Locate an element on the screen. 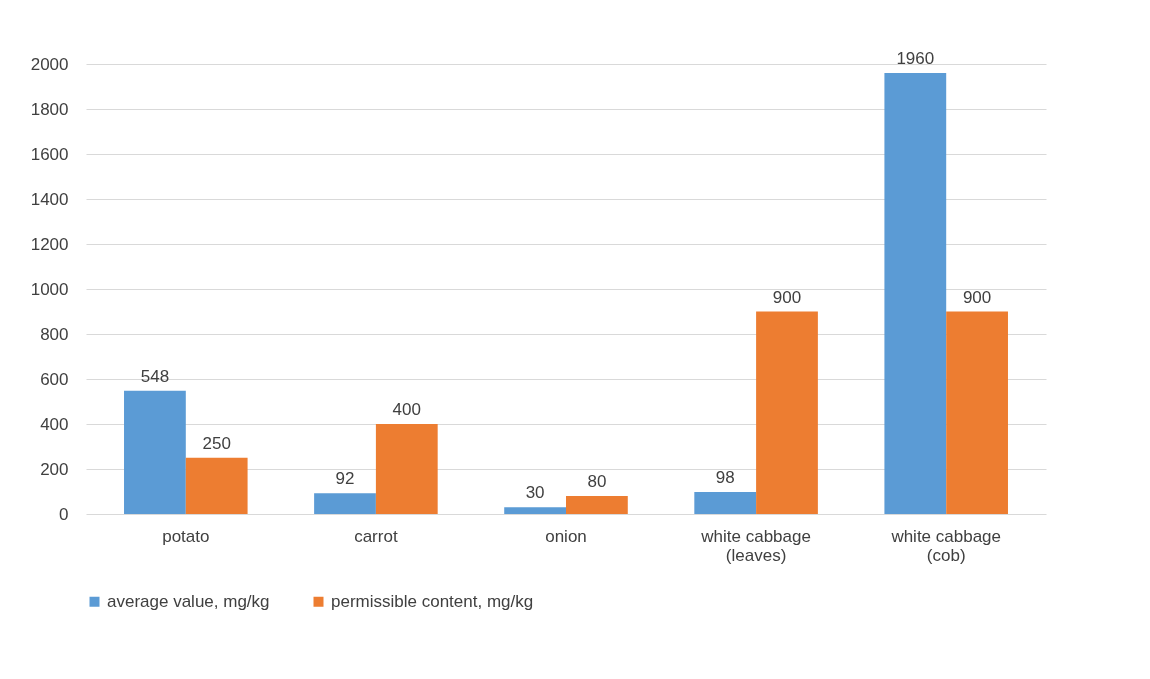  y-tick-label: 400 is located at coordinates (54, 424).